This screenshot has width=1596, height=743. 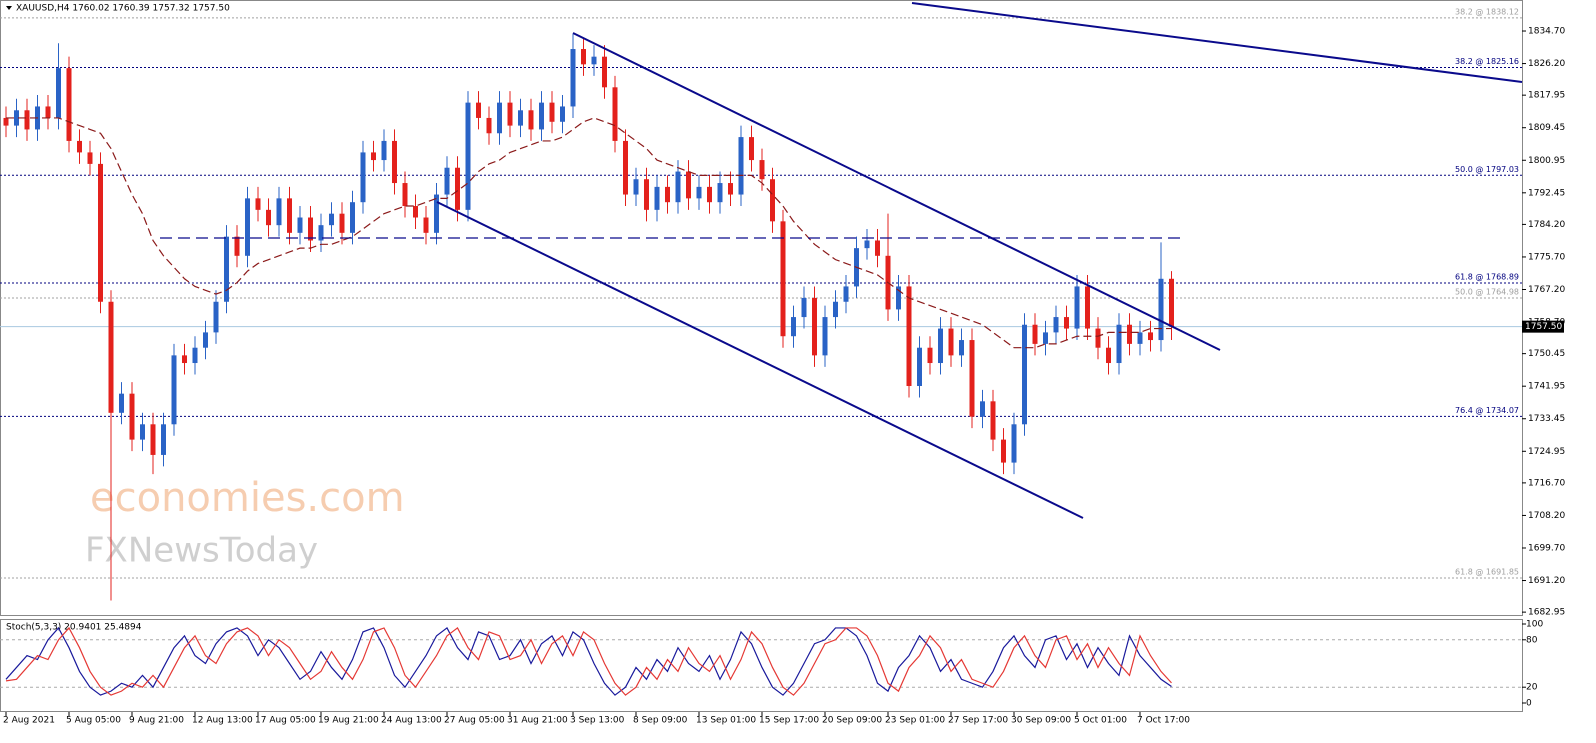 What do you see at coordinates (1487, 292) in the screenshot?
I see `fib-label: 50.0 @ 1764.98` at bounding box center [1487, 292].